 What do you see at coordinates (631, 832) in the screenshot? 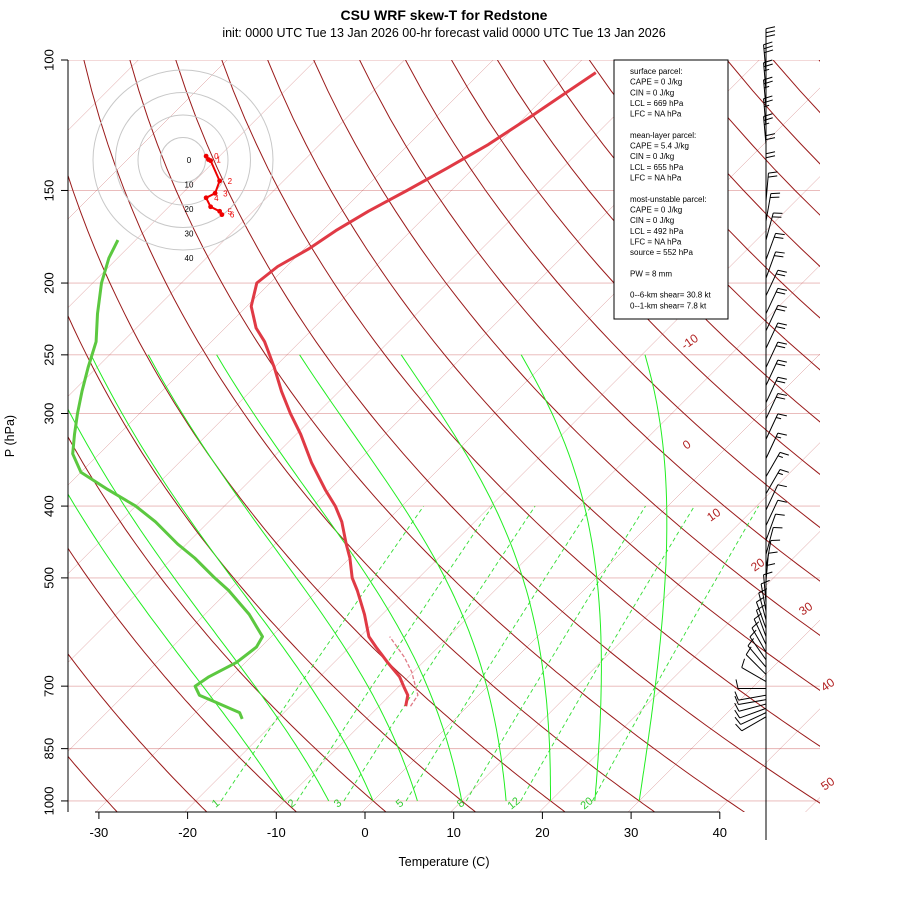
I see `x-tick-label: 30` at bounding box center [631, 832].